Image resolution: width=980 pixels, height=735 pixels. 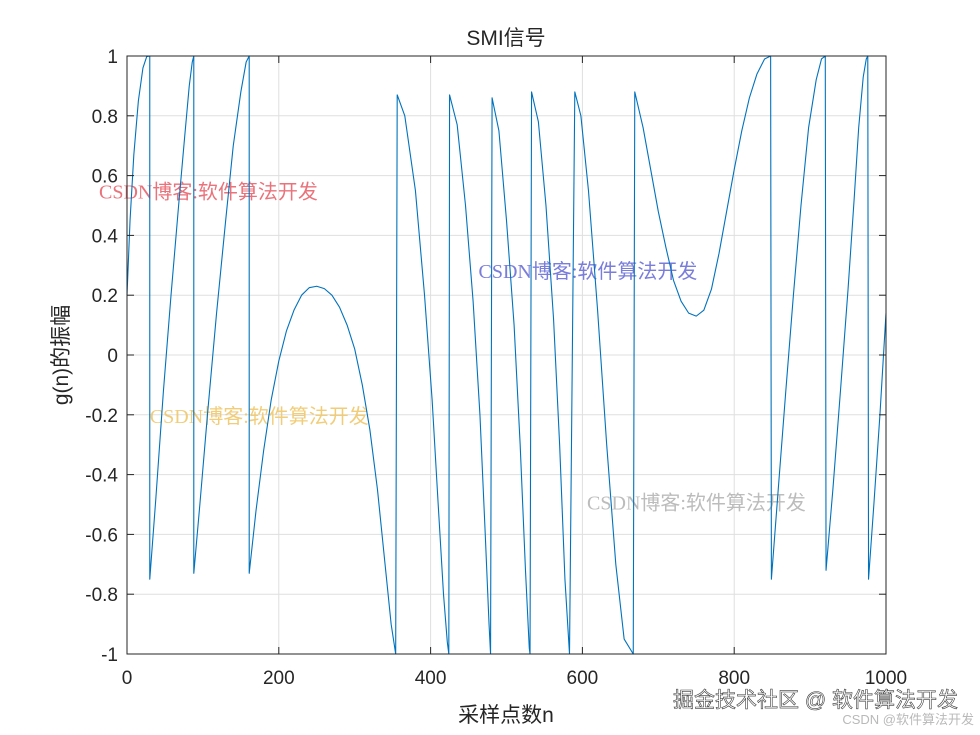 I want to click on y-tick-label: 0.6, so click(x=105, y=177).